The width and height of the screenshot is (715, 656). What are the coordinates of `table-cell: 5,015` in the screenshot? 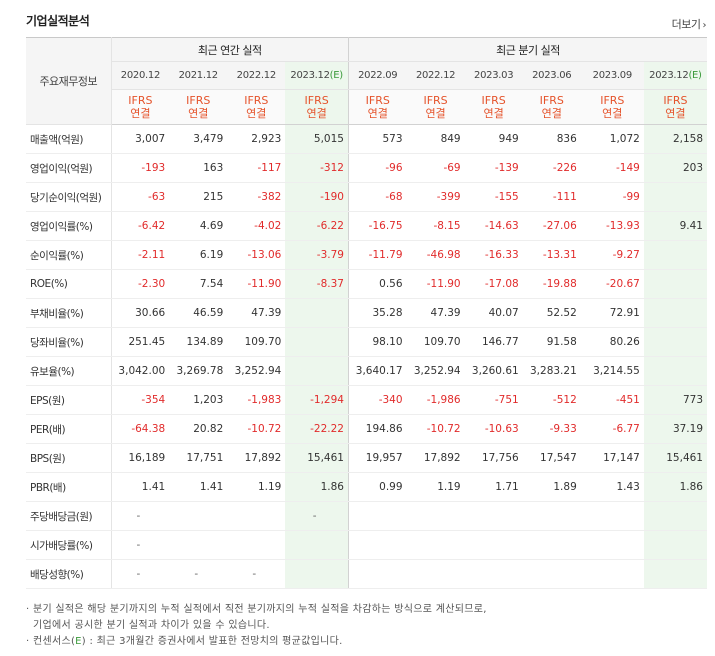 It's located at (317, 139).